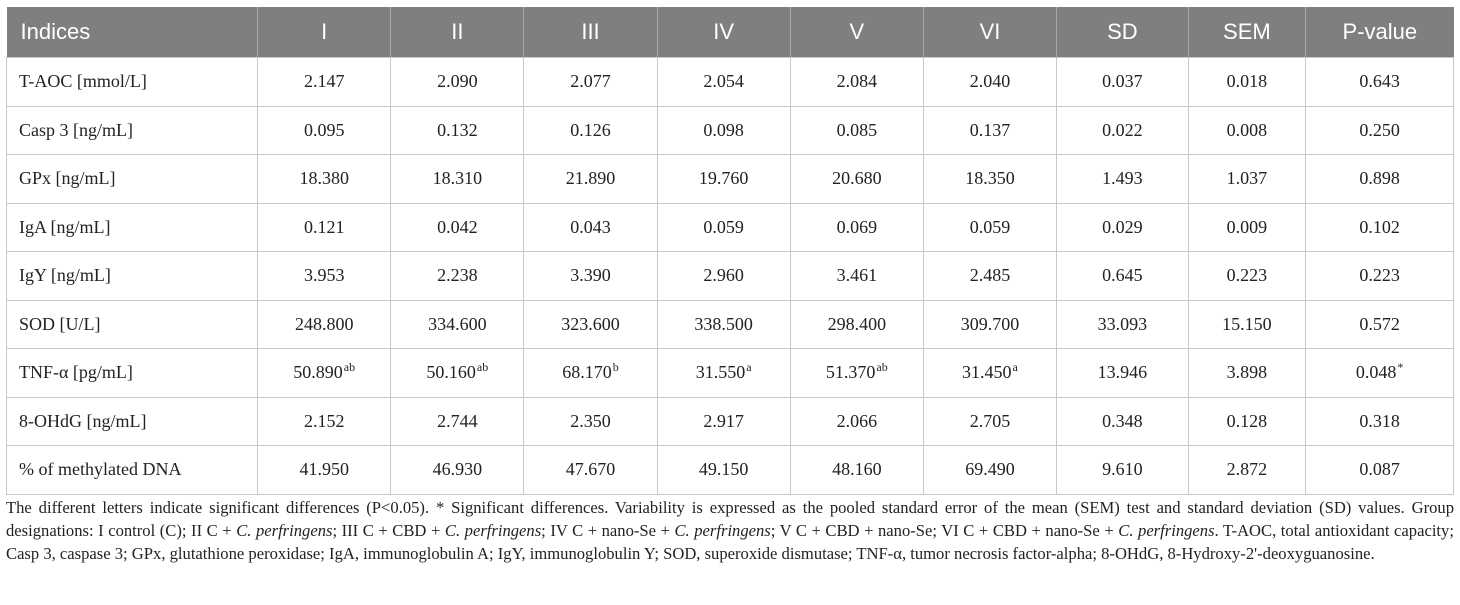 Image resolution: width=1460 pixels, height=605 pixels. I want to click on cell-value: 0.132, so click(457, 129).